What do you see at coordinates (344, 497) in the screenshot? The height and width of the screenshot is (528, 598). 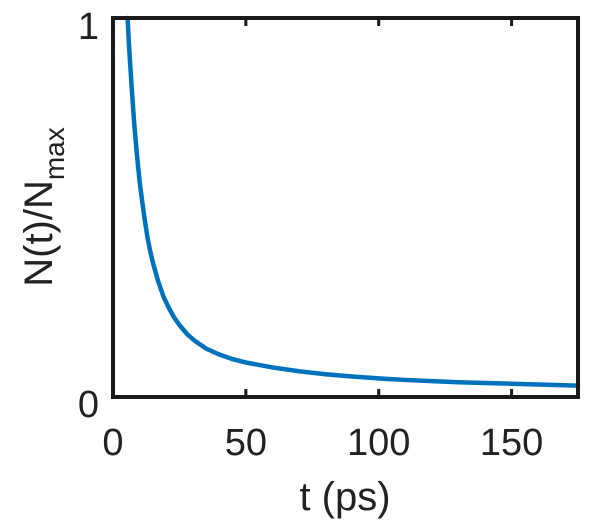 I see `x-axis-label: t (ps)` at bounding box center [344, 497].